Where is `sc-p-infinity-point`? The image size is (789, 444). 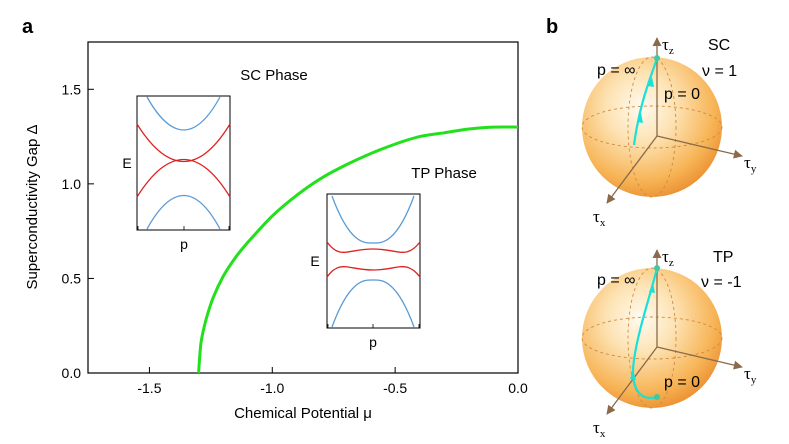 sc-p-infinity-point is located at coordinates (657, 58).